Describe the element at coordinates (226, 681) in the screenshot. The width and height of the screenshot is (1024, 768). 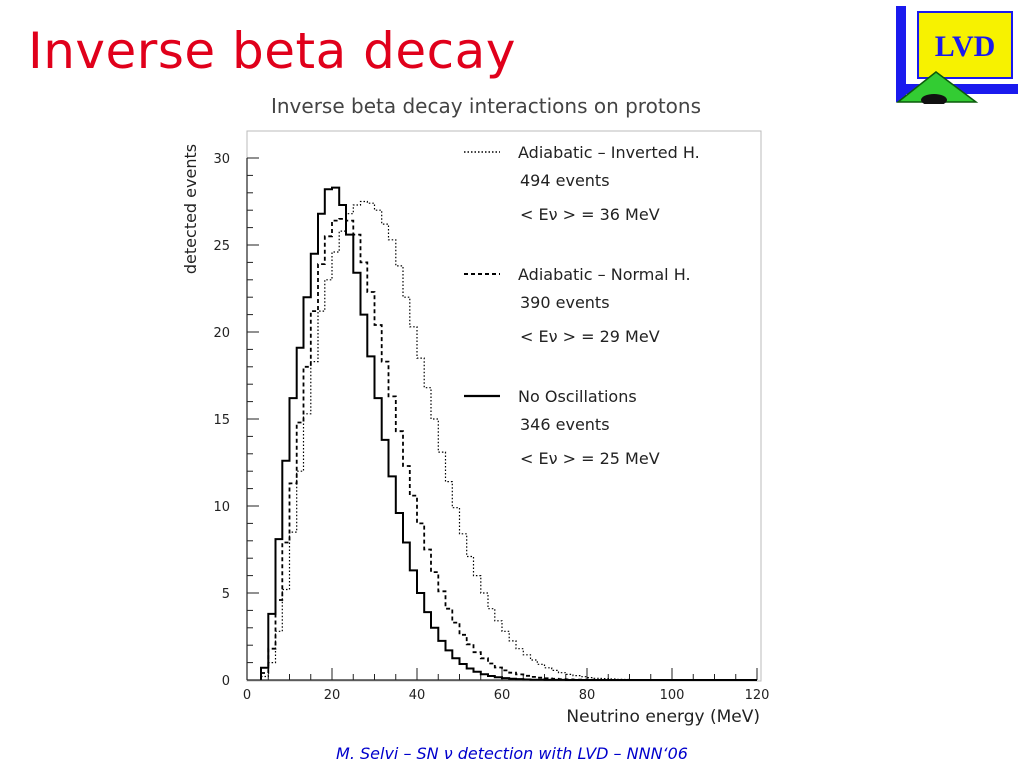
I see `y-tick-label: 0` at that location.